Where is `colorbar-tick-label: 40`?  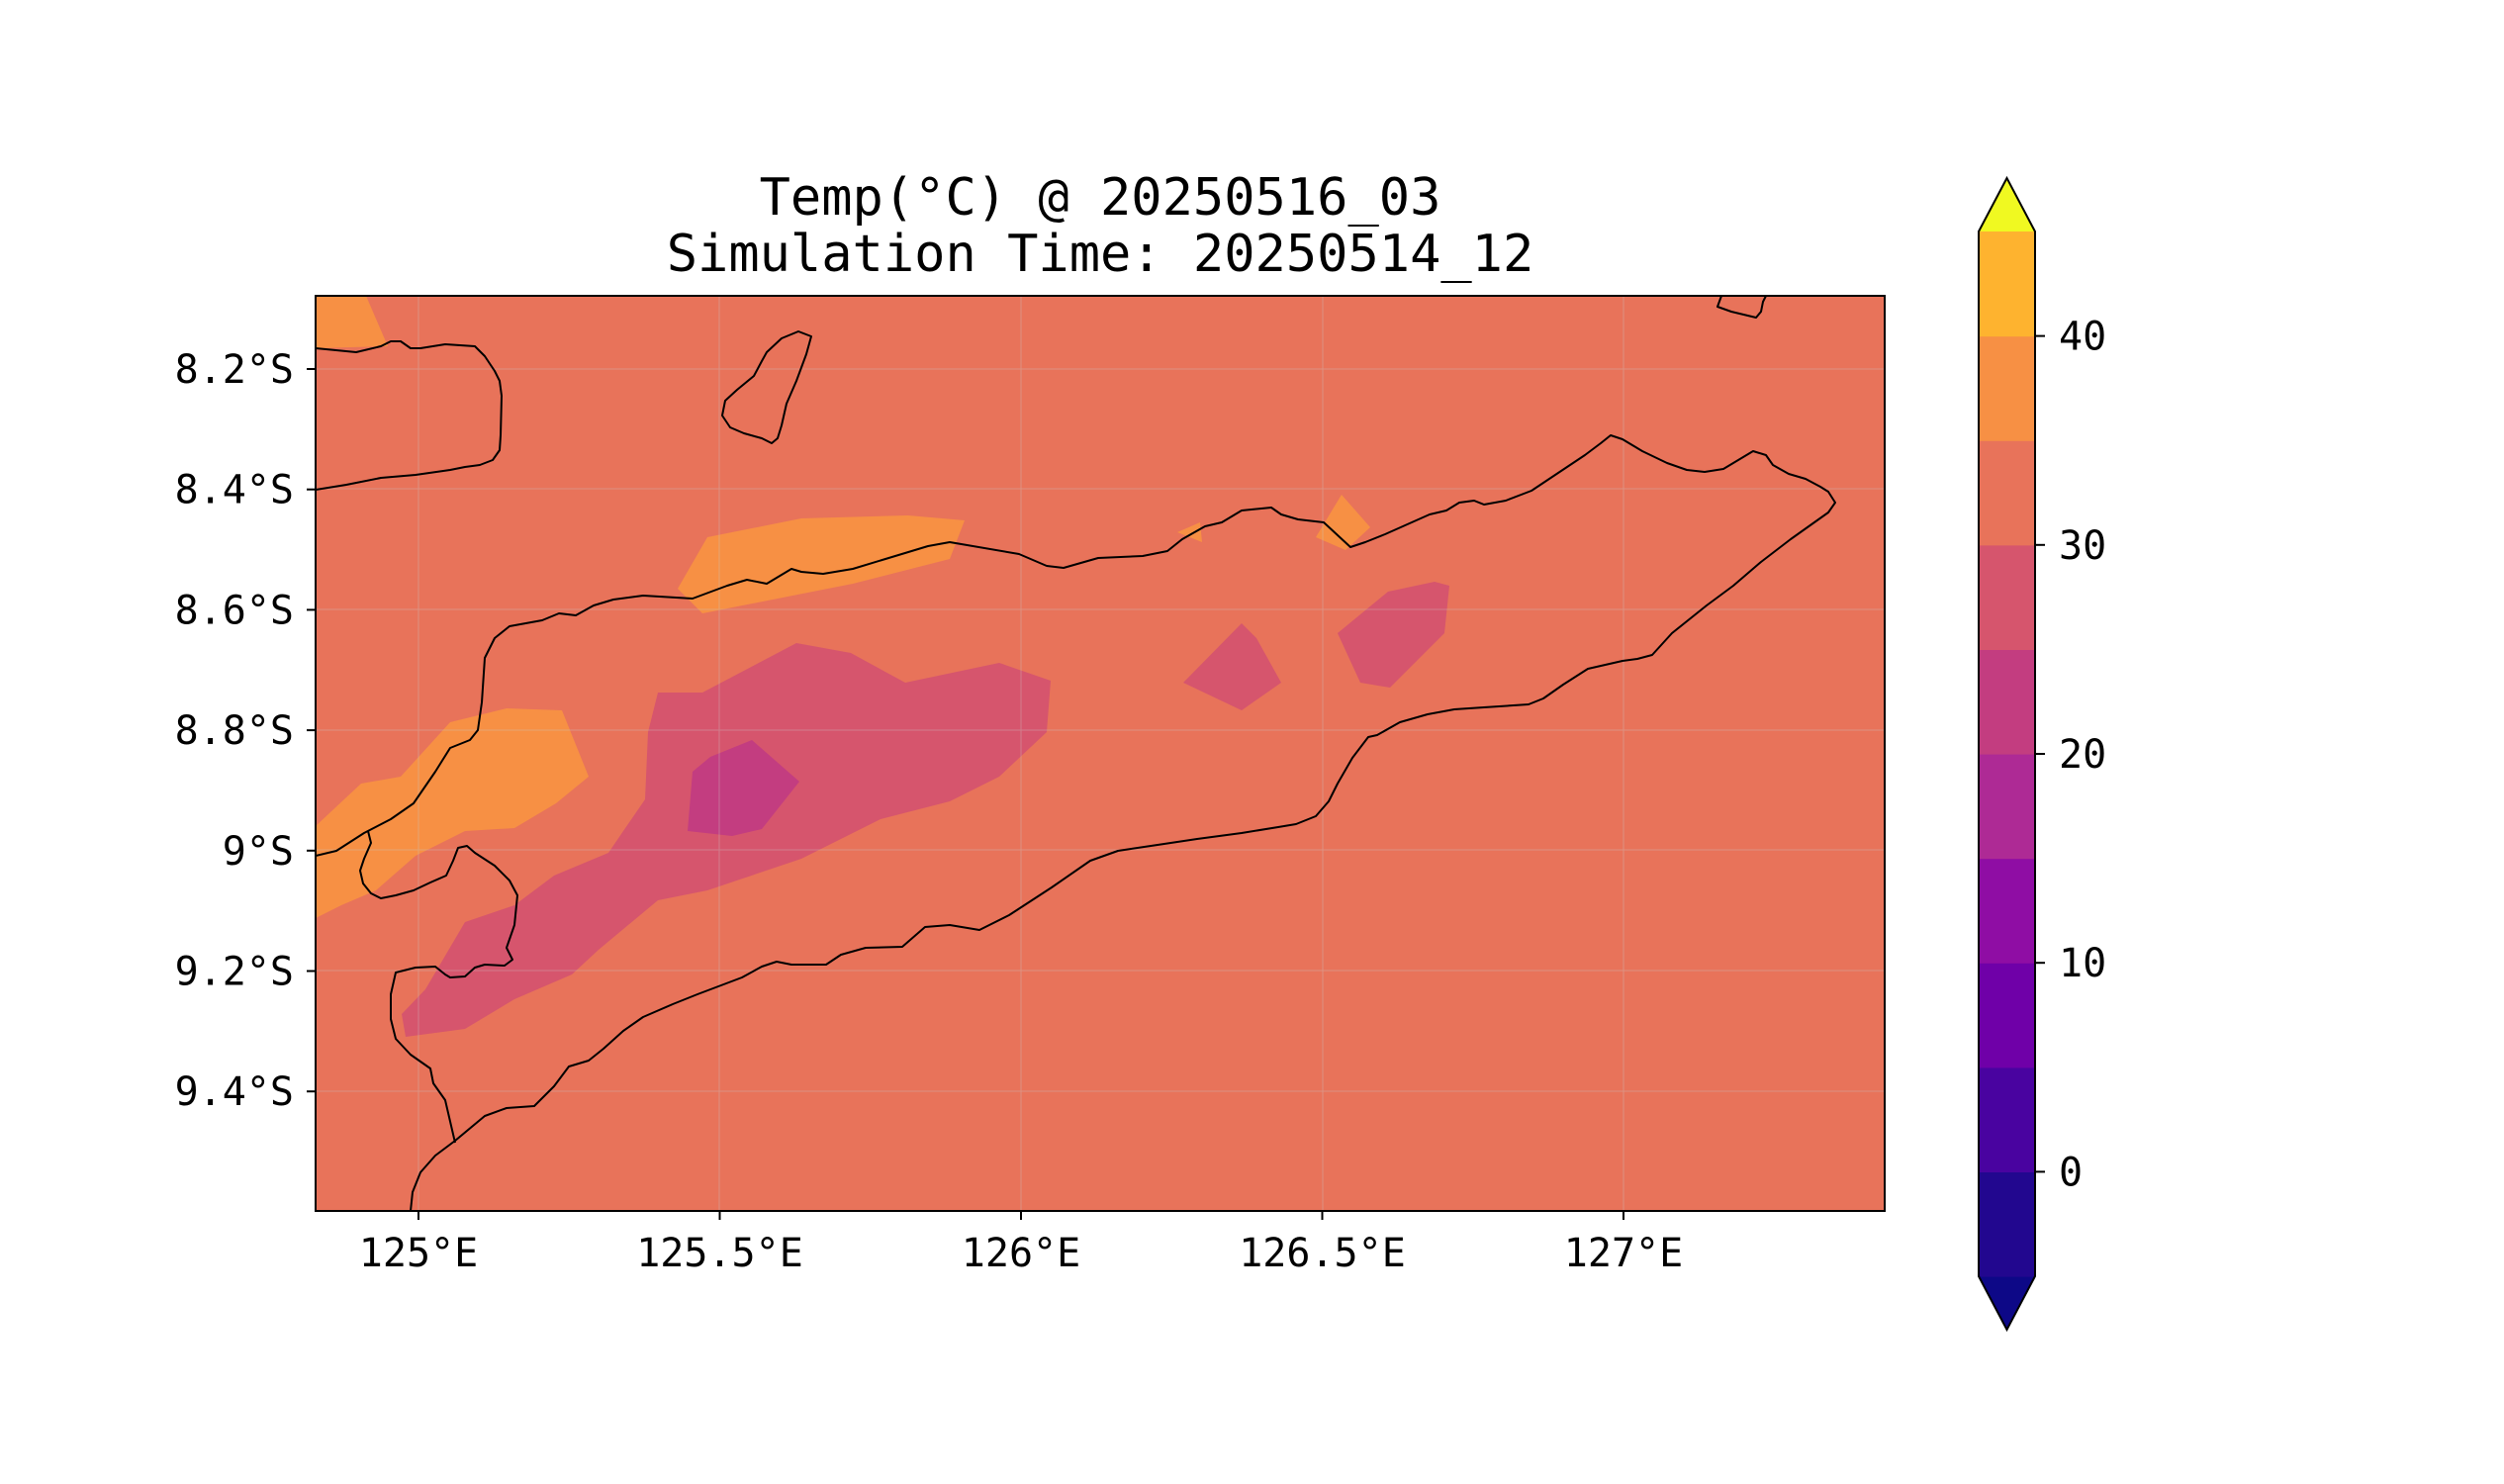 colorbar-tick-label: 40 is located at coordinates (2082, 337).